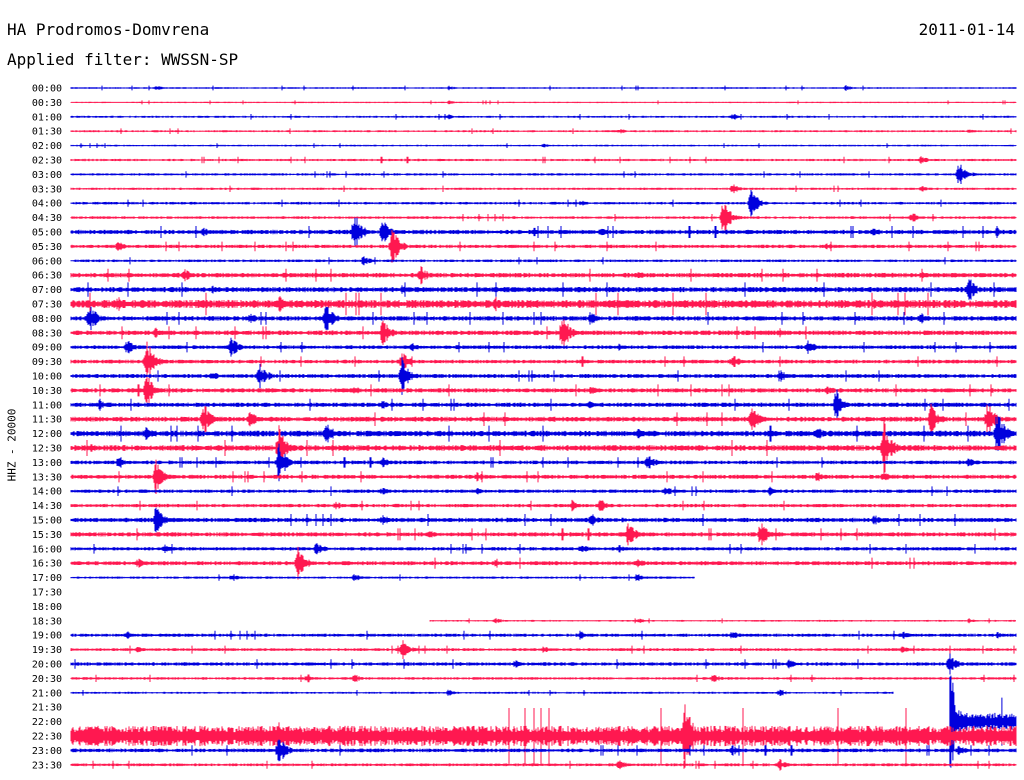 The image size is (1024, 780). What do you see at coordinates (966, 29) in the screenshot?
I see `date-label: 2011-01-14` at bounding box center [966, 29].